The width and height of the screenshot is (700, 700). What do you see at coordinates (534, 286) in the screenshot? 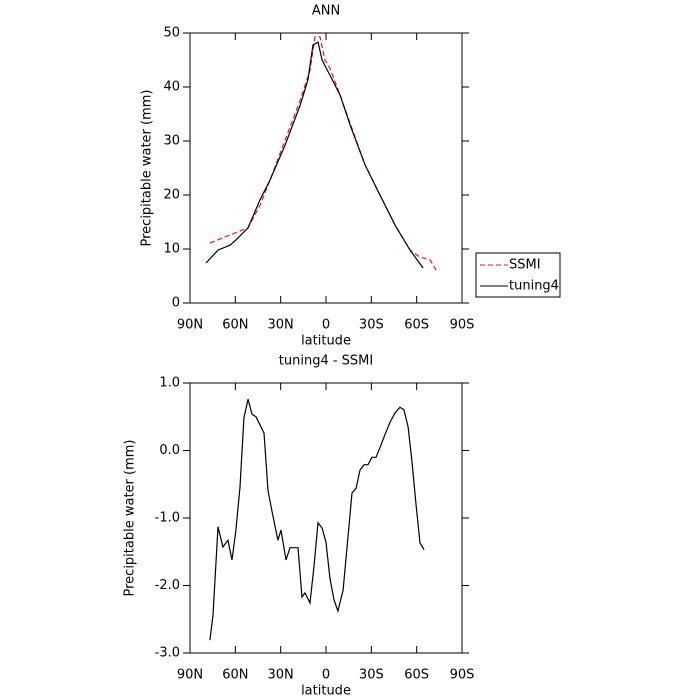
I see `legend-label: tuning4` at bounding box center [534, 286].